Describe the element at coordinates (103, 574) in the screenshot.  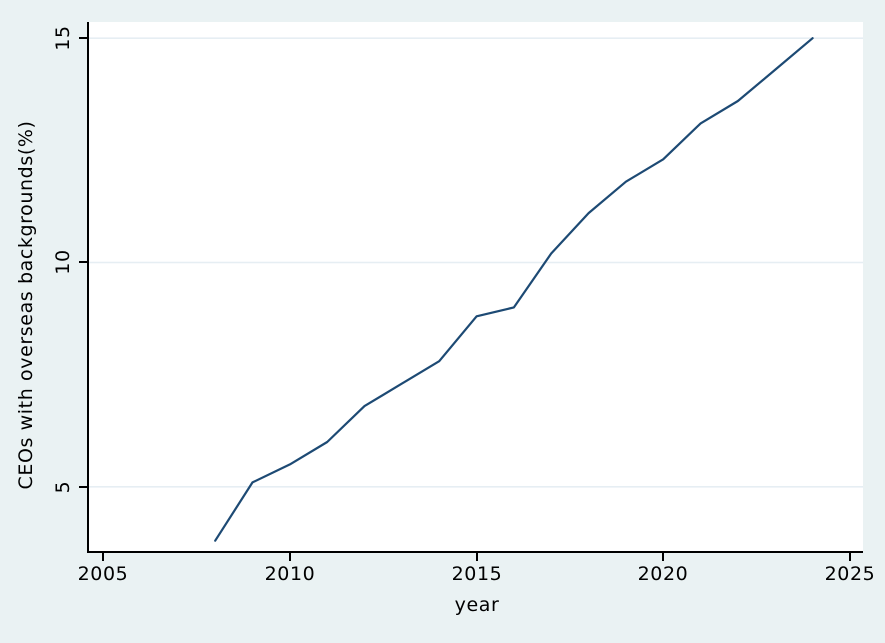
I see `x-tick-label-2005: 2005` at that location.